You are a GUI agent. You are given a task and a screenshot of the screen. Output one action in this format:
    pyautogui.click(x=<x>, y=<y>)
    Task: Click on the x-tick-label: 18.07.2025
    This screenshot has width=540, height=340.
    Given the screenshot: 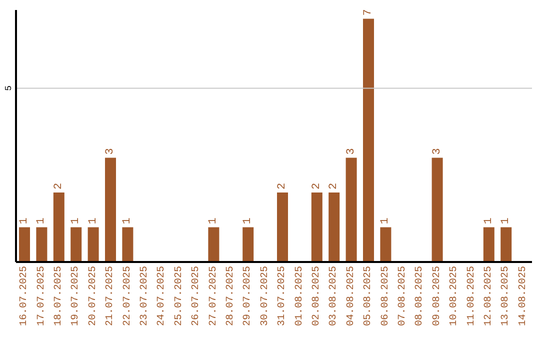 What is the action you would take?
    pyautogui.click(x=59, y=296)
    